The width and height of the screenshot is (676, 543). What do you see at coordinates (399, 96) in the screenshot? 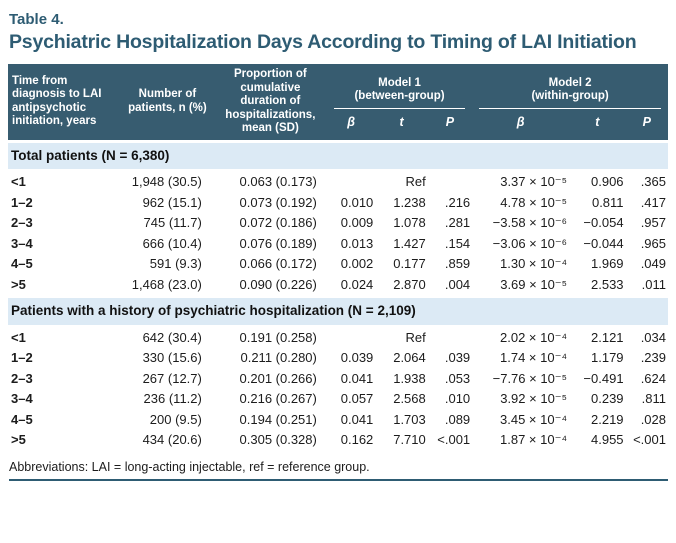
I see `model1-subtitle: (between-group)` at bounding box center [399, 96].